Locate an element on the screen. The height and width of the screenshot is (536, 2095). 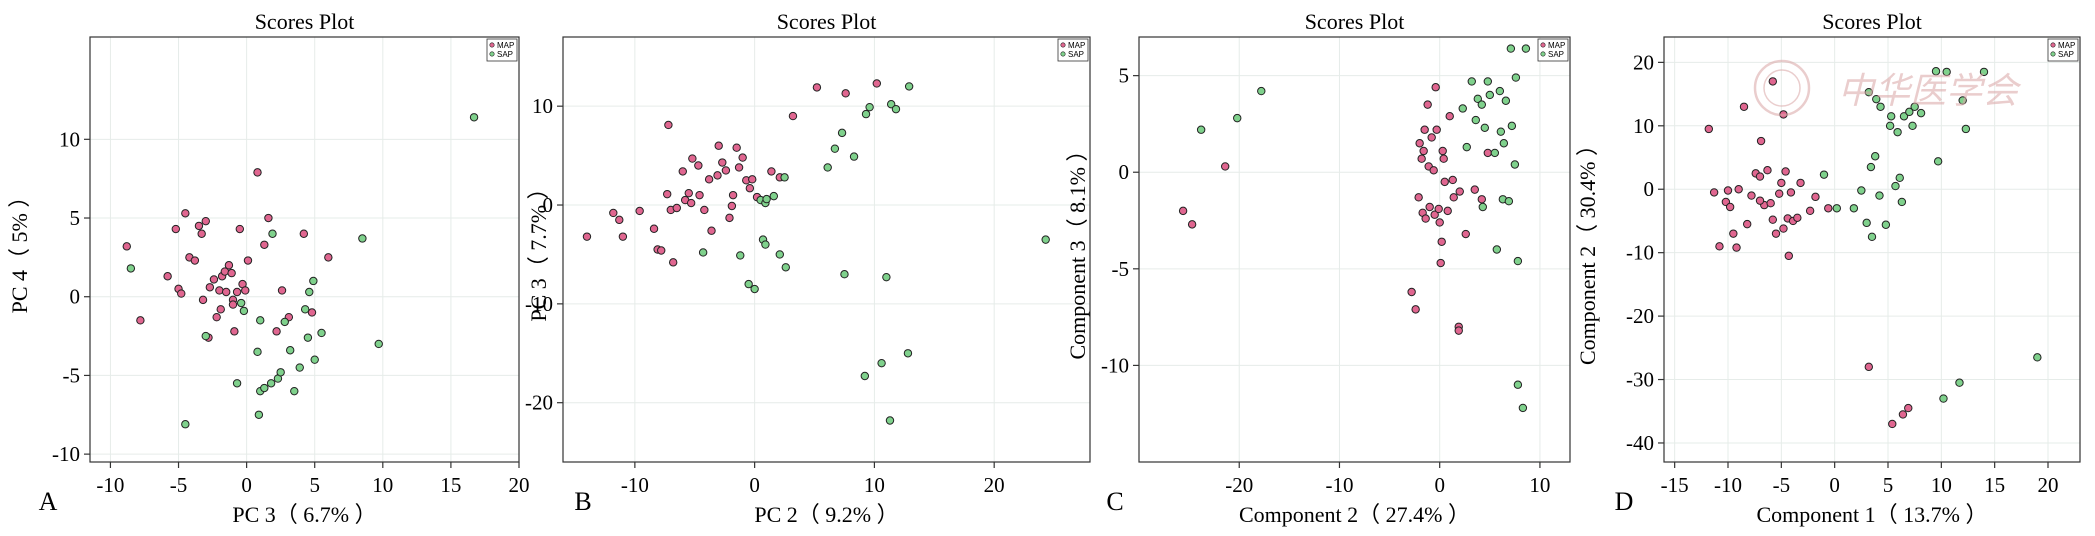
legend-marker-sap is located at coordinates (1543, 54).